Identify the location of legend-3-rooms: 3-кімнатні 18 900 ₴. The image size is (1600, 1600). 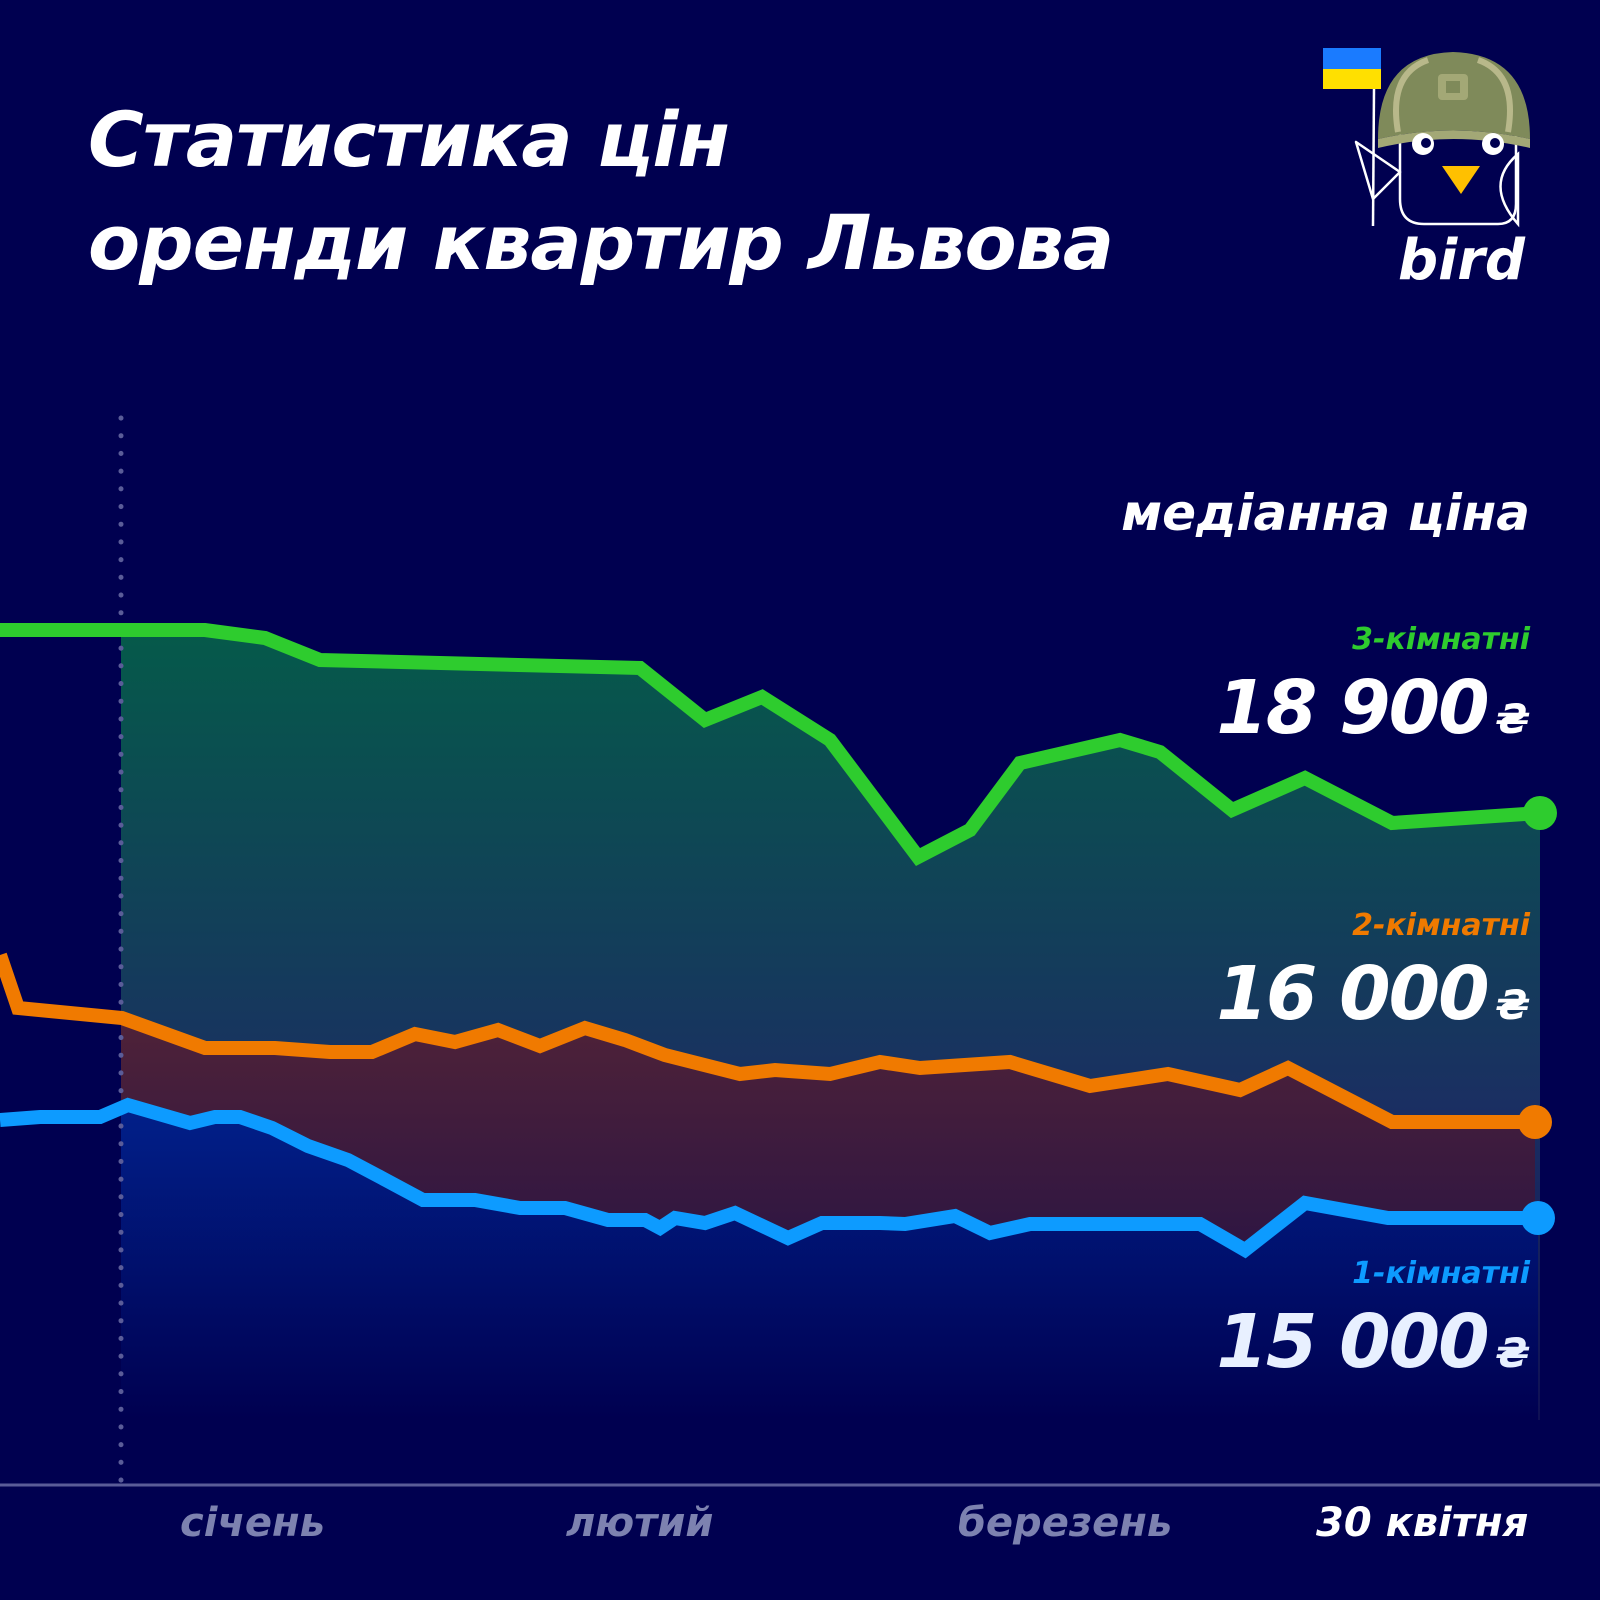
(1373, 691).